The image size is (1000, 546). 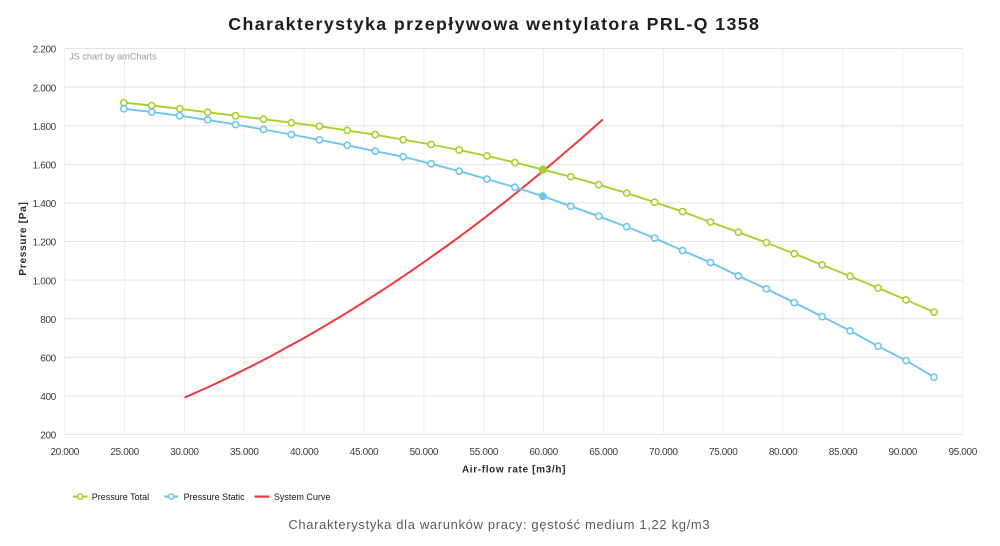 I want to click on svg-text: 70.000, so click(x=663, y=452).